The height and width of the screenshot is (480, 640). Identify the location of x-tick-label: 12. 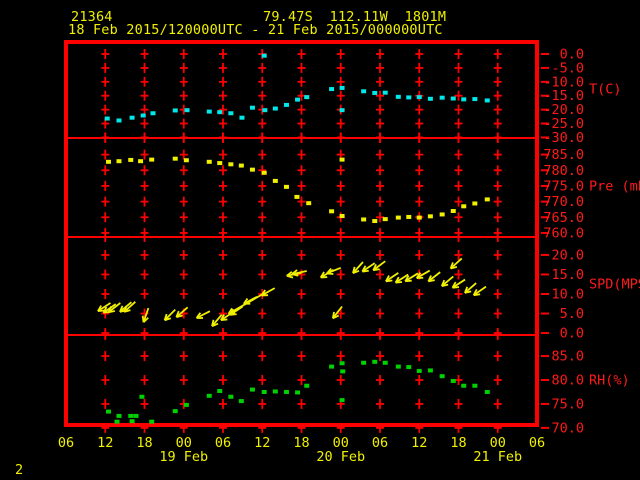
(419, 443).